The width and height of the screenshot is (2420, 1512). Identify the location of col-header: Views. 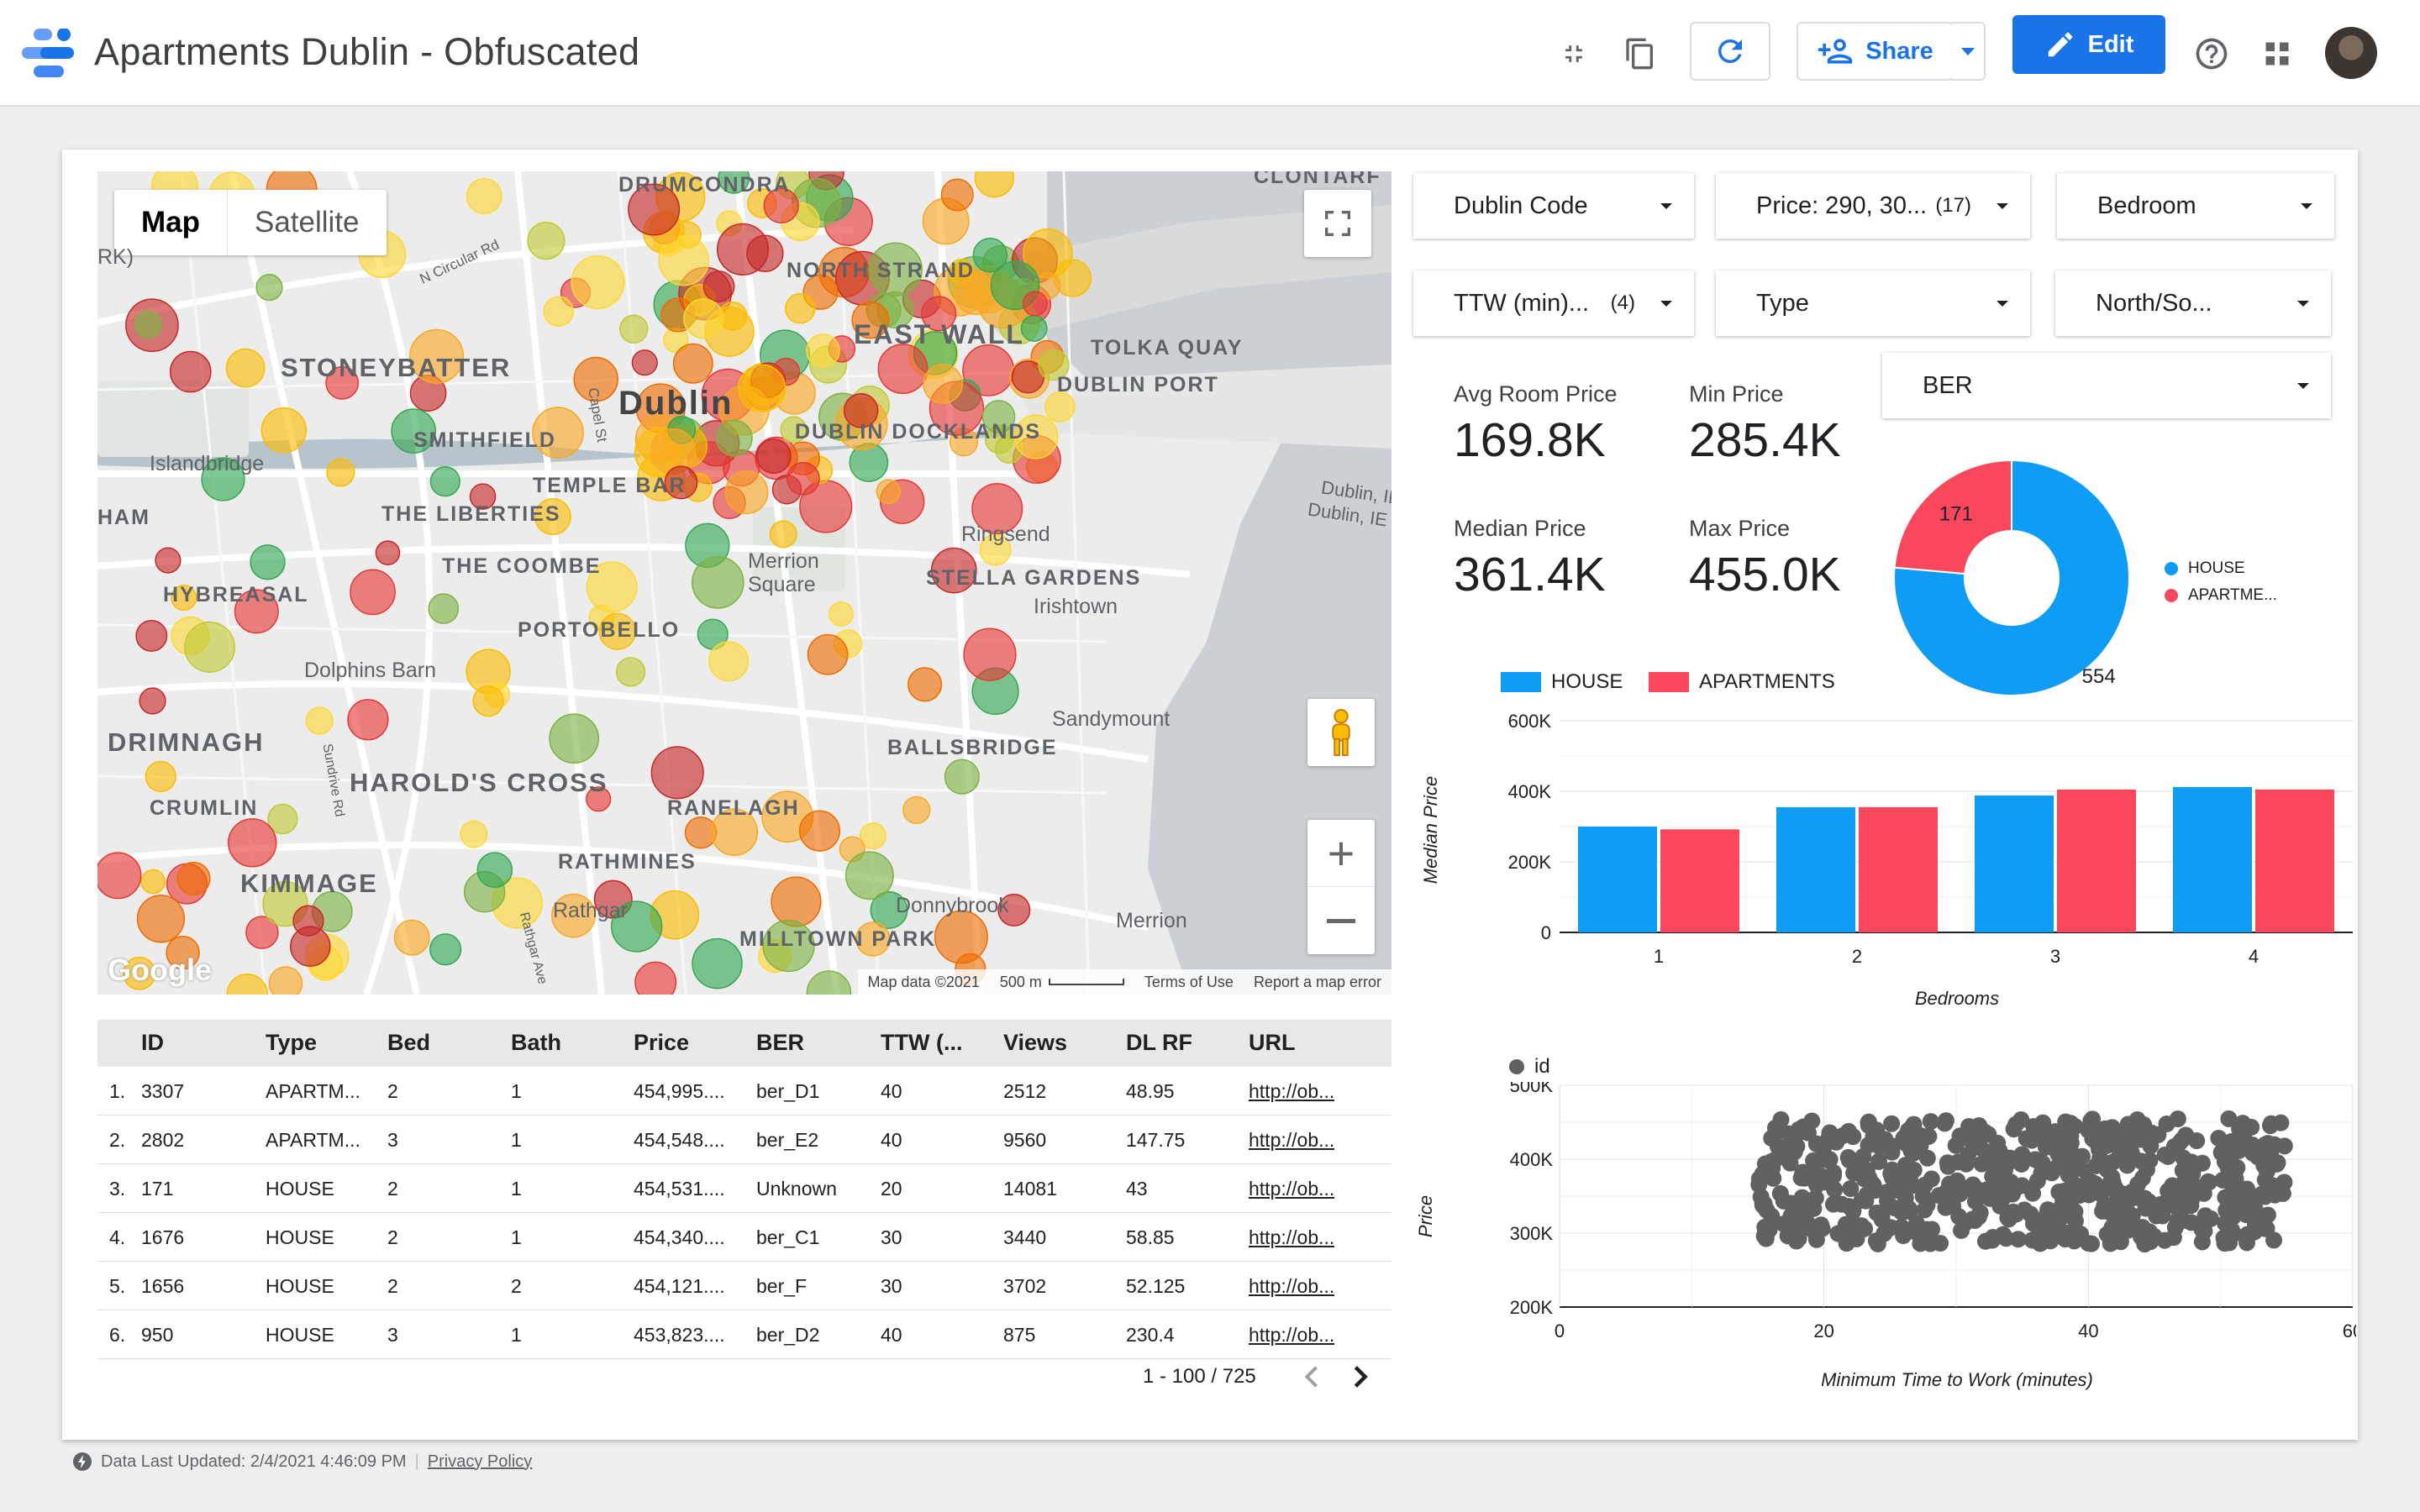
(1035, 1042).